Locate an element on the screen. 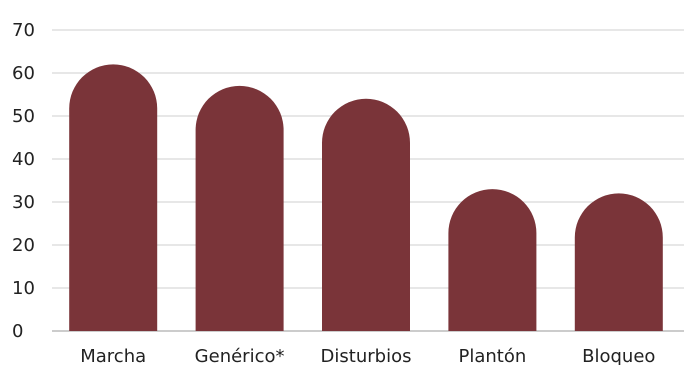 The width and height of the screenshot is (684, 365). y-tick-label: 60 is located at coordinates (23, 73).